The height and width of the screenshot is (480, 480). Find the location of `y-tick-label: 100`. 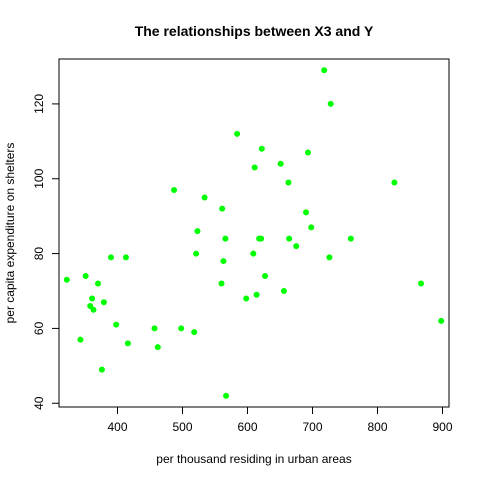

y-tick-label: 100 is located at coordinates (39, 178).